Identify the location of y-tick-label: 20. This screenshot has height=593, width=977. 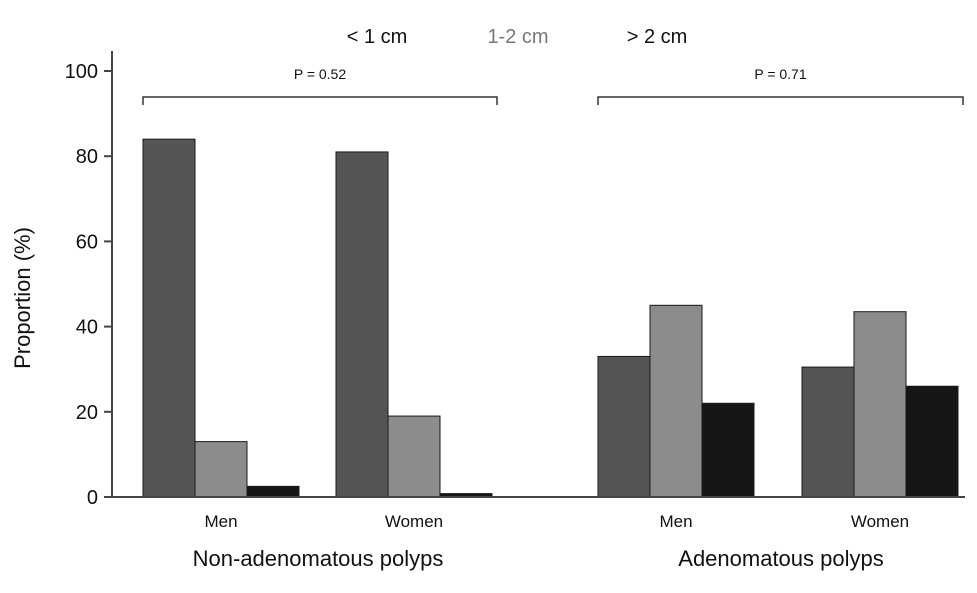
(87, 413).